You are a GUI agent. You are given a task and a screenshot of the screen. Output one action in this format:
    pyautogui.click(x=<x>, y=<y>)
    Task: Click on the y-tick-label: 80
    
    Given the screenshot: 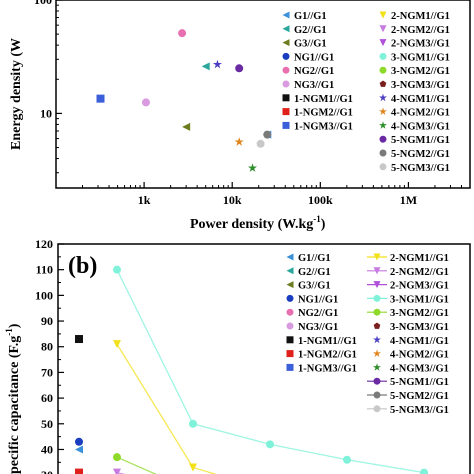 What is the action you would take?
    pyautogui.click(x=47, y=347)
    